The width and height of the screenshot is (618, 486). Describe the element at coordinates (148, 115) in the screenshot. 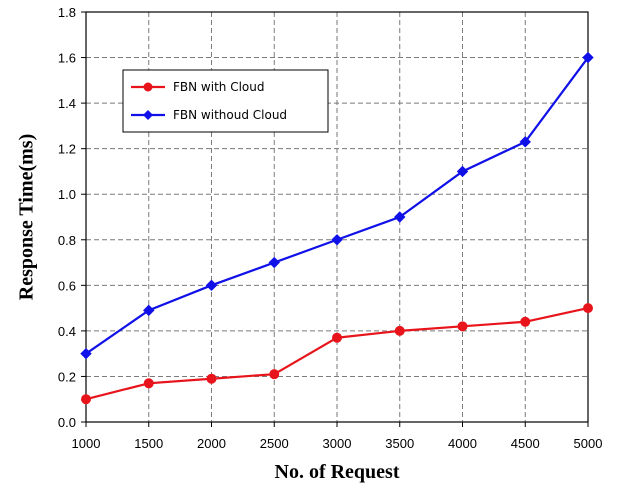

I see `legend-marker-diamond-icon` at that location.